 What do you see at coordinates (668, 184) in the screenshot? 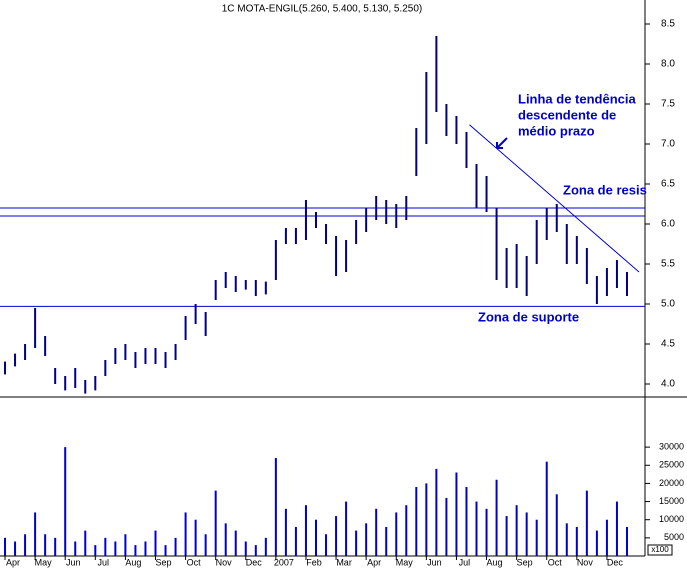
I see `y-tick-label: 6.5` at bounding box center [668, 184].